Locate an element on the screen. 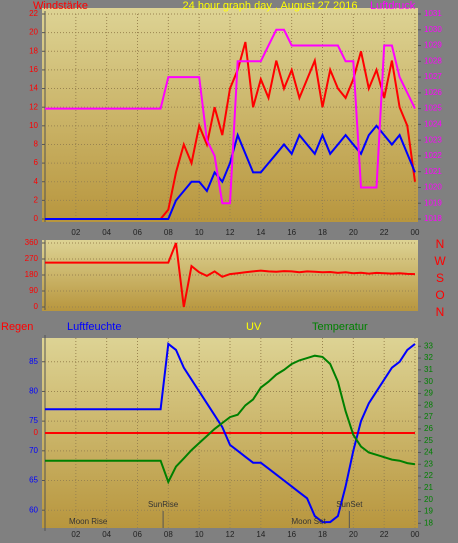 Image resolution: width=458 pixels, height=543 pixels. y-tick-label: 14 is located at coordinates (33, 88).